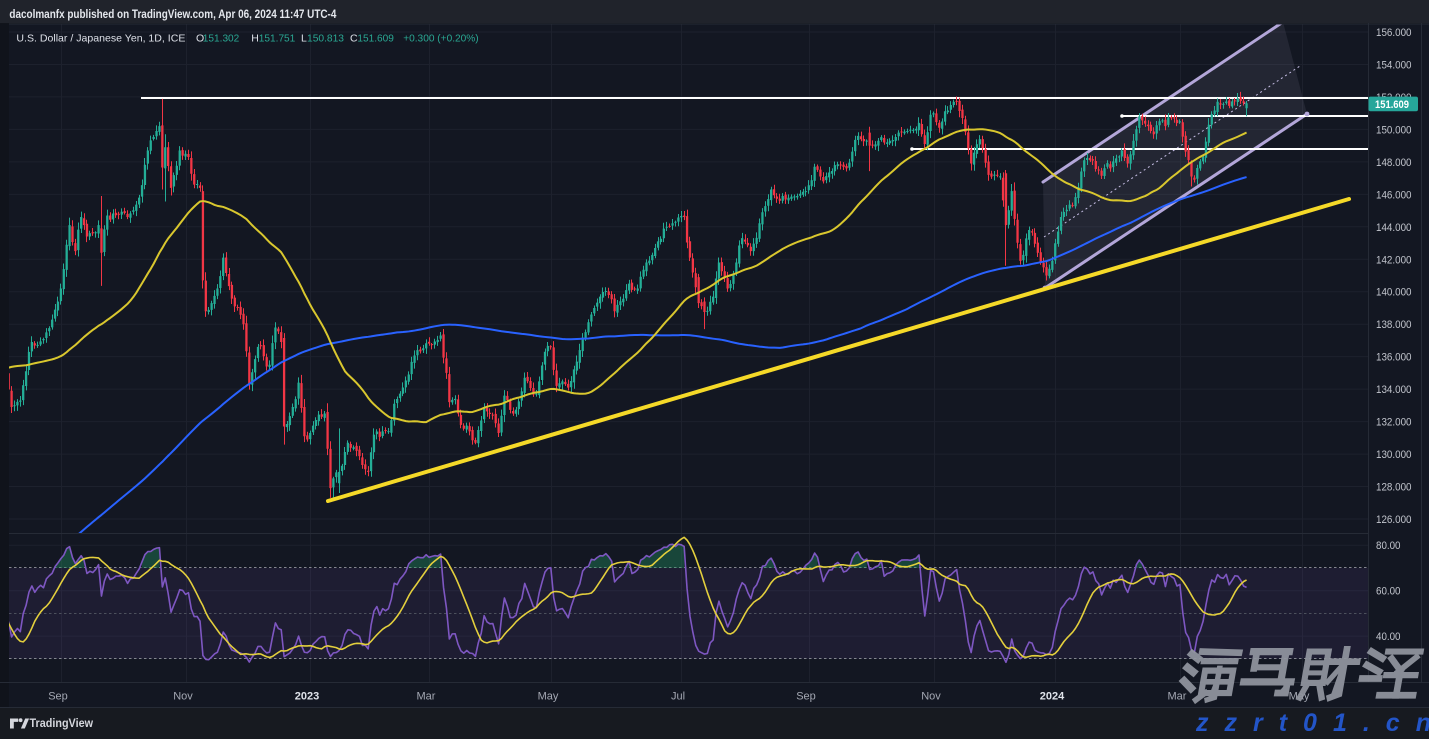  What do you see at coordinates (1388, 637) in the screenshot?
I see `svg-text: 40.00` at bounding box center [1388, 637].